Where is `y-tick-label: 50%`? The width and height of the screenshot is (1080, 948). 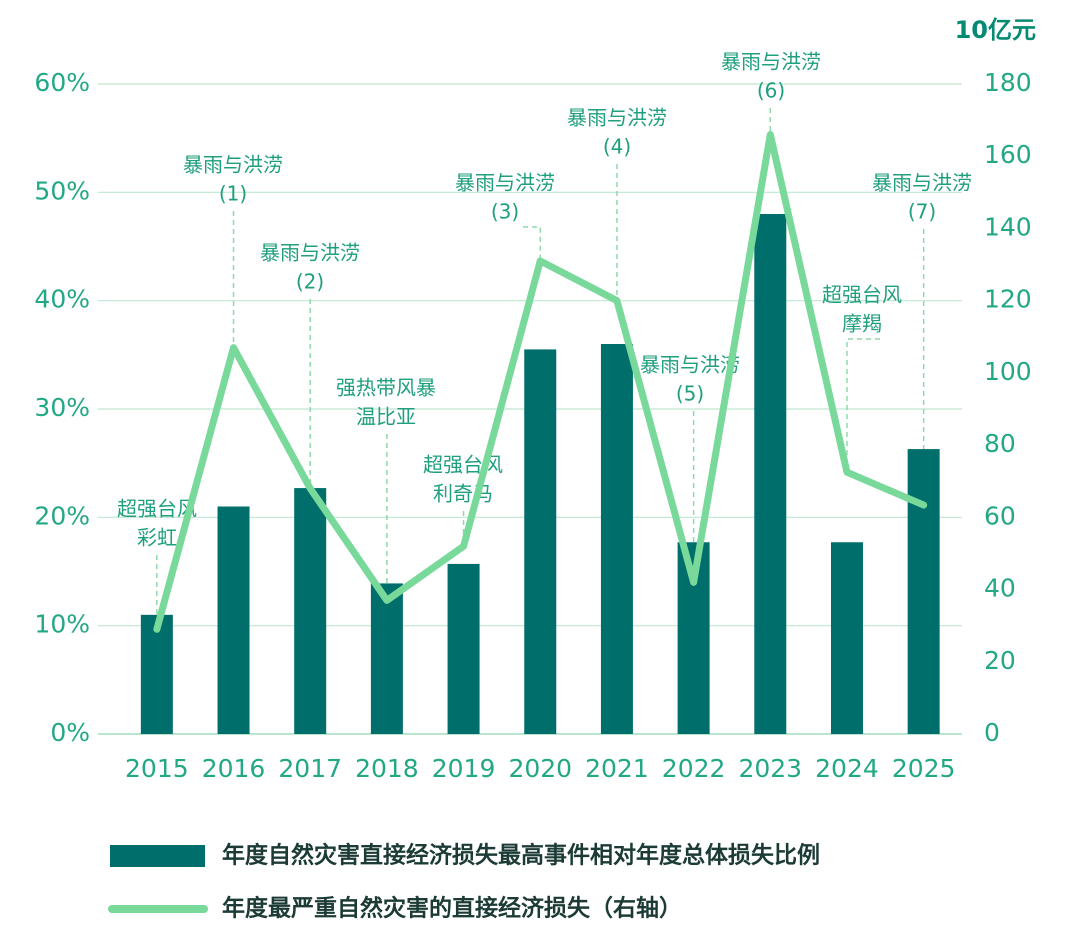
y-tick-label: 50% is located at coordinates (62, 190).